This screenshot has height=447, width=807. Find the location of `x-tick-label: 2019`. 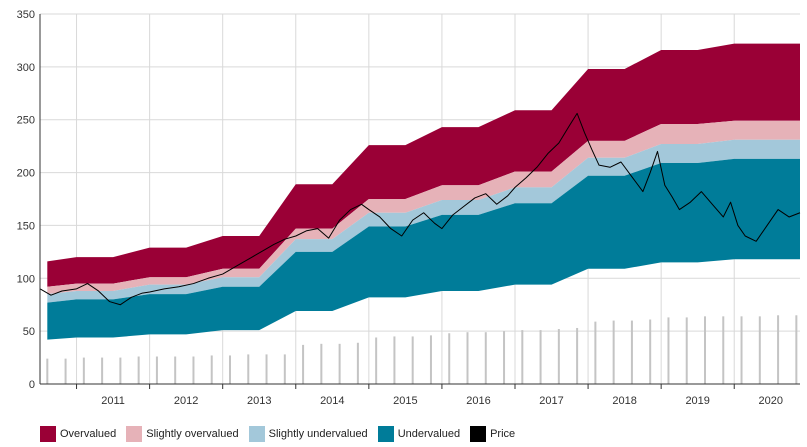

x-tick-label: 2019 is located at coordinates (697, 401).